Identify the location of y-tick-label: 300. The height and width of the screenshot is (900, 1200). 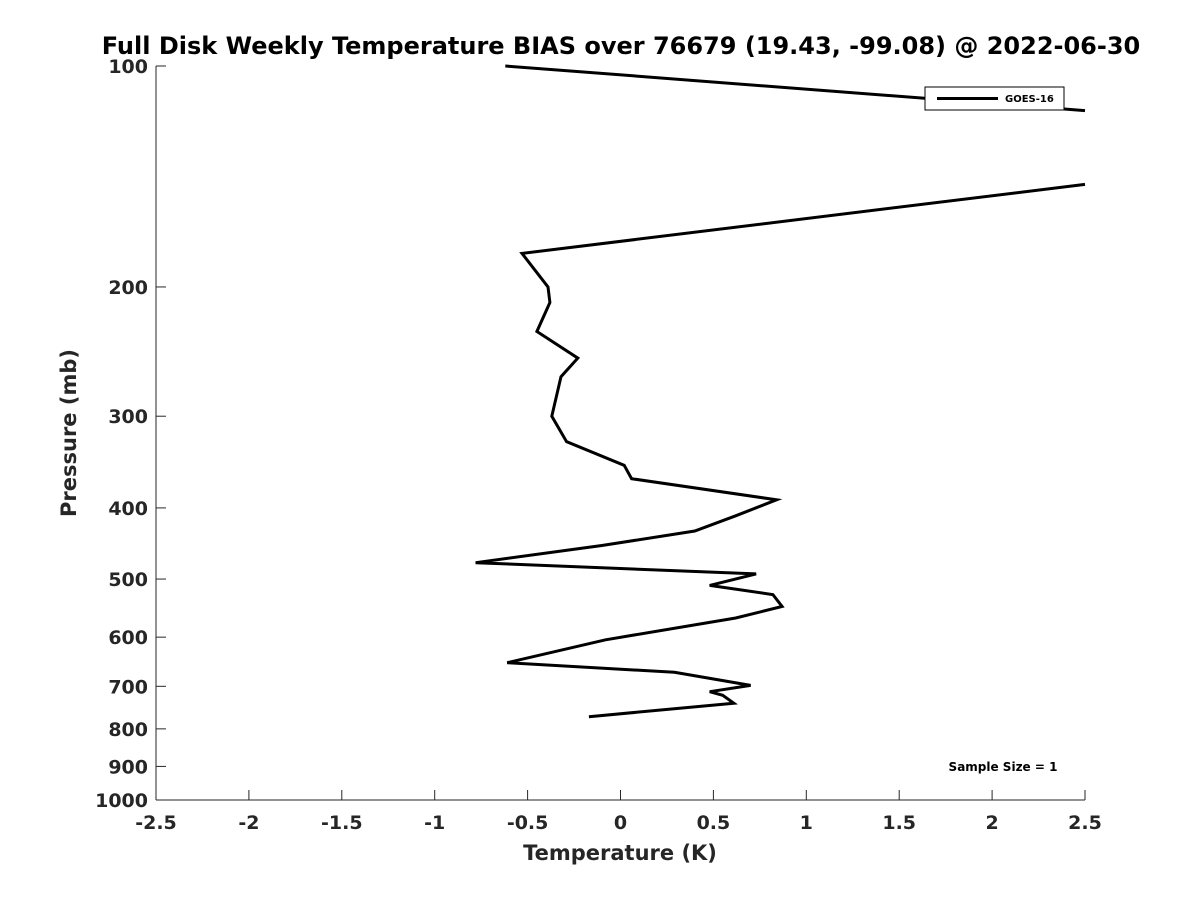
(128, 417).